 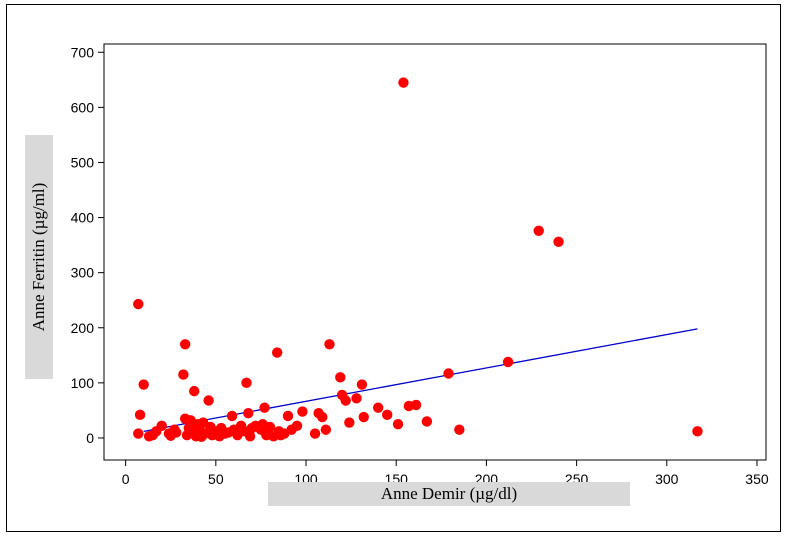 I want to click on y-tick-label: 100, so click(x=83, y=383).